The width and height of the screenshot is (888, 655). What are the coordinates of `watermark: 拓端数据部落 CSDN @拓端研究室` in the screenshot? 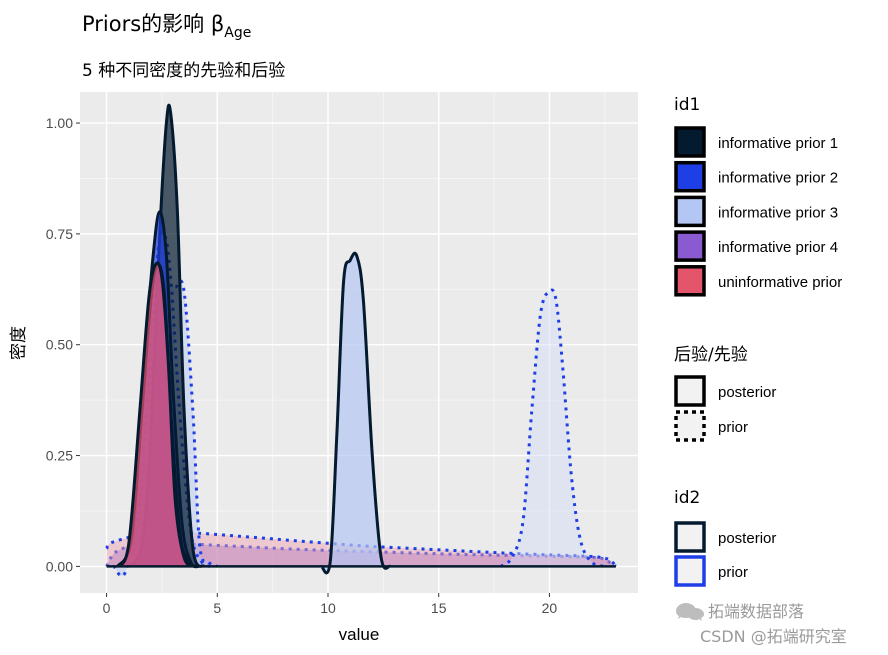 It's located at (761, 624).